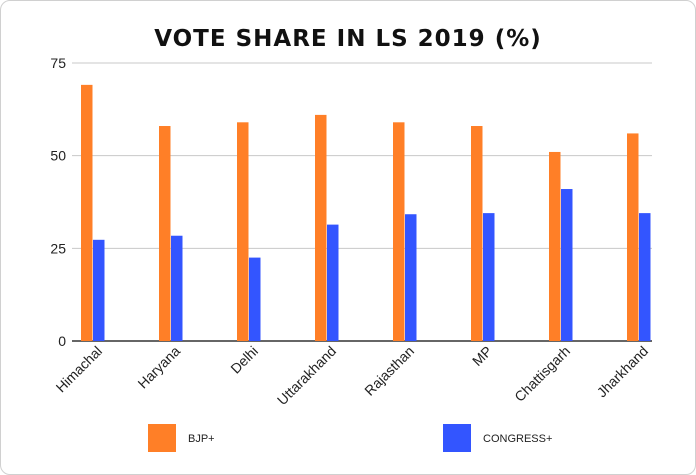  I want to click on x-label-delhi: Delhi, so click(244, 360).